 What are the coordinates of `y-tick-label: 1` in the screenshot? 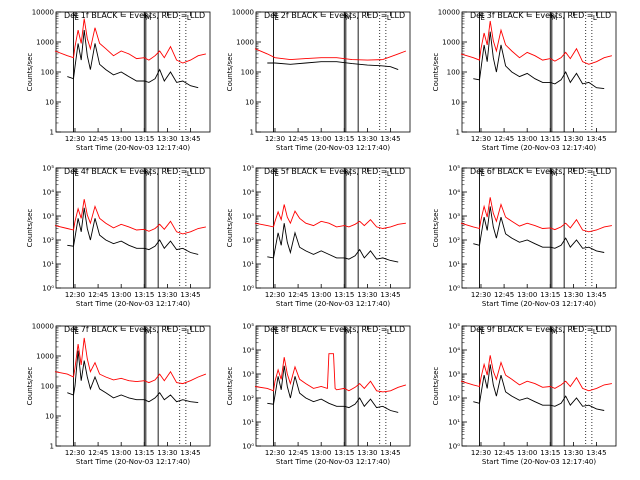 It's located at (252, 133).